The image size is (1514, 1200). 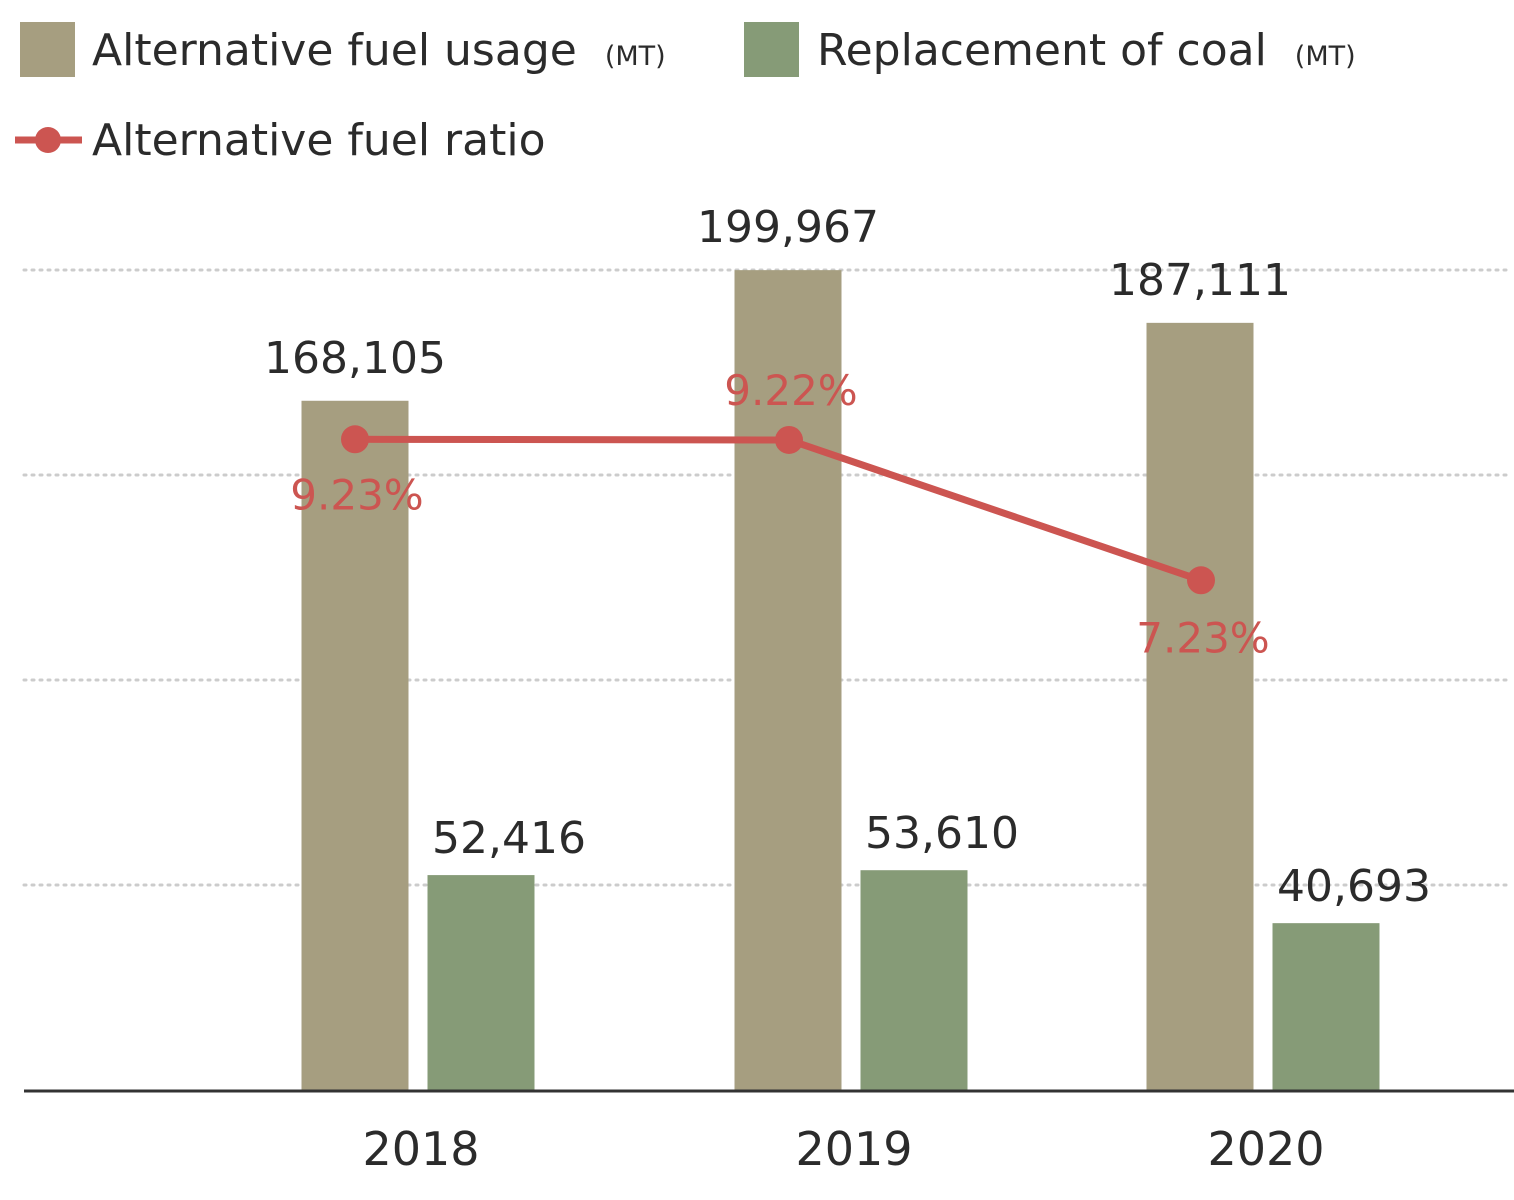 What do you see at coordinates (1202, 637) in the screenshot?
I see `ratio-label-2020: 7.23%` at bounding box center [1202, 637].